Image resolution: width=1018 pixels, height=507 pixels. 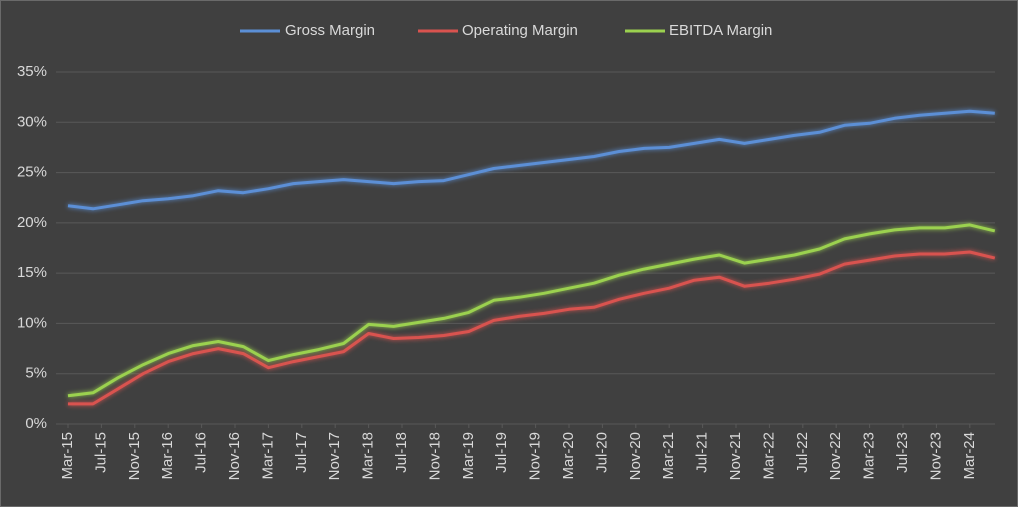 I want to click on x-tick-label: Mar-16, so click(x=167, y=456).